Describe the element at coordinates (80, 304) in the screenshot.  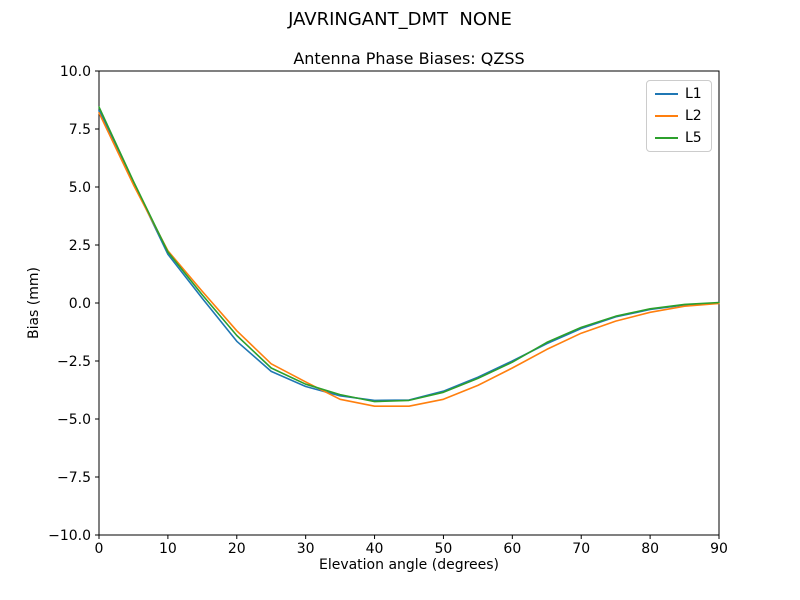
I see `y-tick-label: 0.0` at that location.